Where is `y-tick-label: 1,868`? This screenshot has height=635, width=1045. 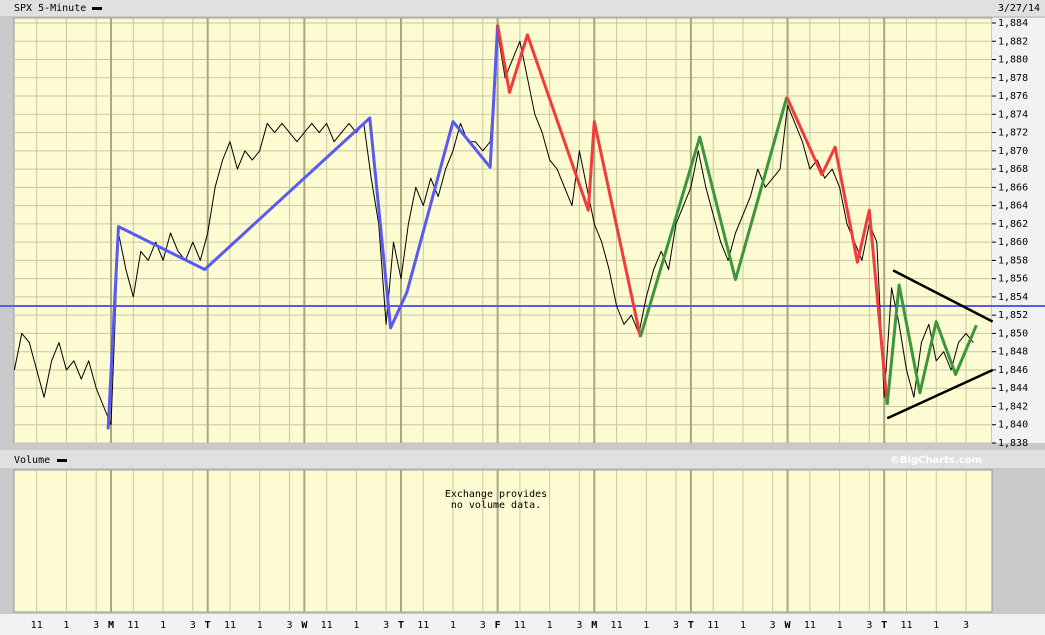 y-tick-label: 1,868 is located at coordinates (1013, 169).